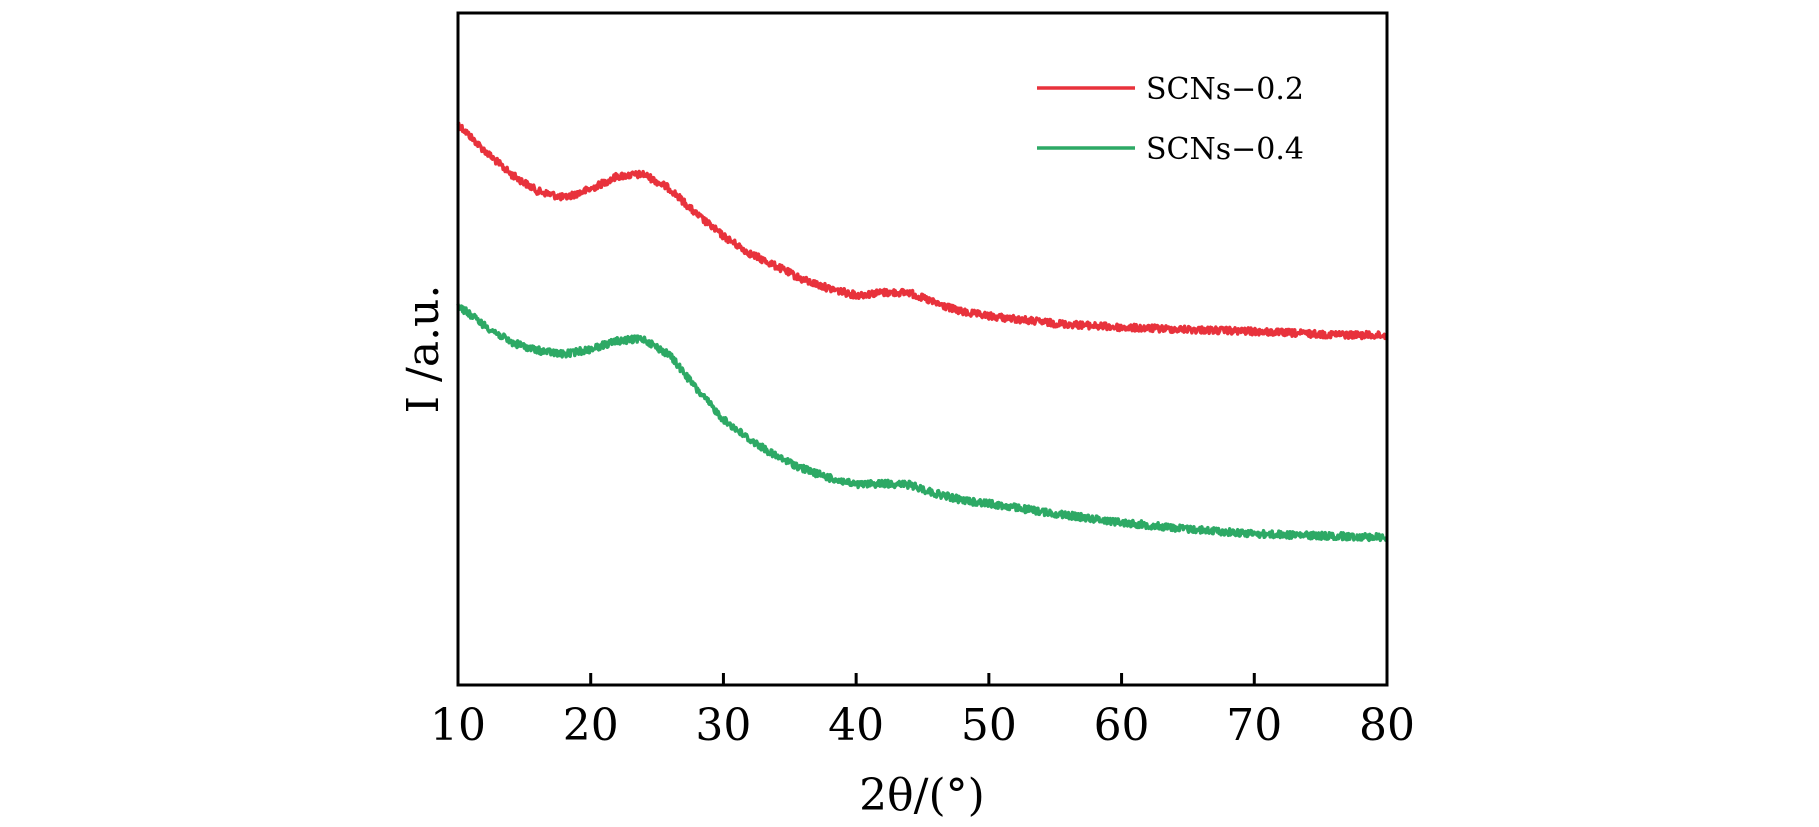 The height and width of the screenshot is (827, 1819). I want to click on x-axis-ticks: 10 20 30 40 50 60 70 80, so click(922, 712).